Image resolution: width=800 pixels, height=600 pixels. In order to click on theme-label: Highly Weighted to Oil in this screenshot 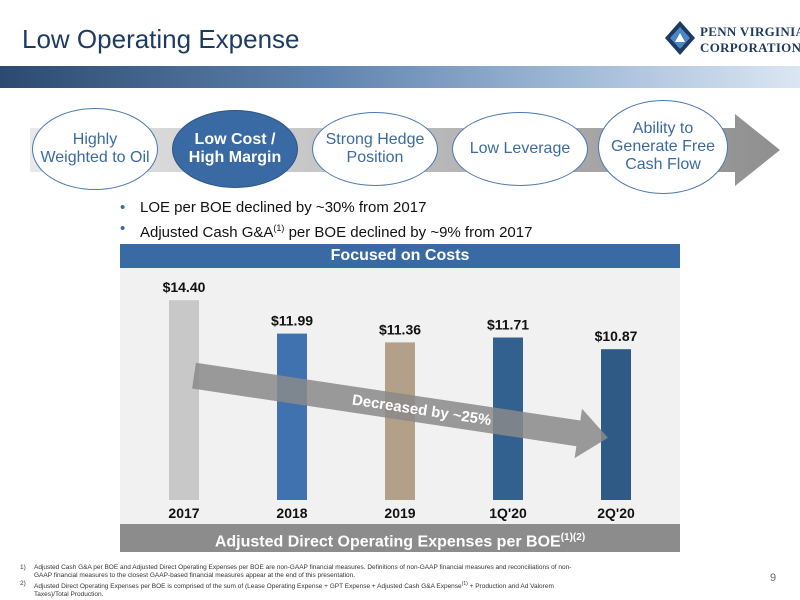, I will do `click(95, 148)`.